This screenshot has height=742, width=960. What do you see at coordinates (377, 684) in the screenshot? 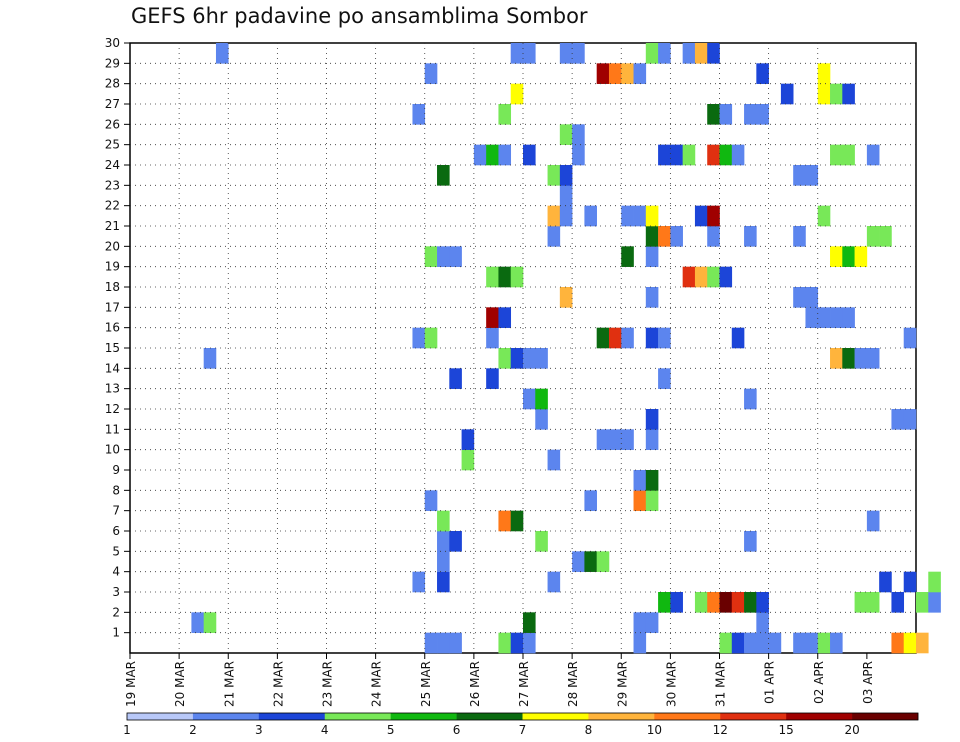
I see `x-tick-label: 24 MAR` at bounding box center [377, 684].